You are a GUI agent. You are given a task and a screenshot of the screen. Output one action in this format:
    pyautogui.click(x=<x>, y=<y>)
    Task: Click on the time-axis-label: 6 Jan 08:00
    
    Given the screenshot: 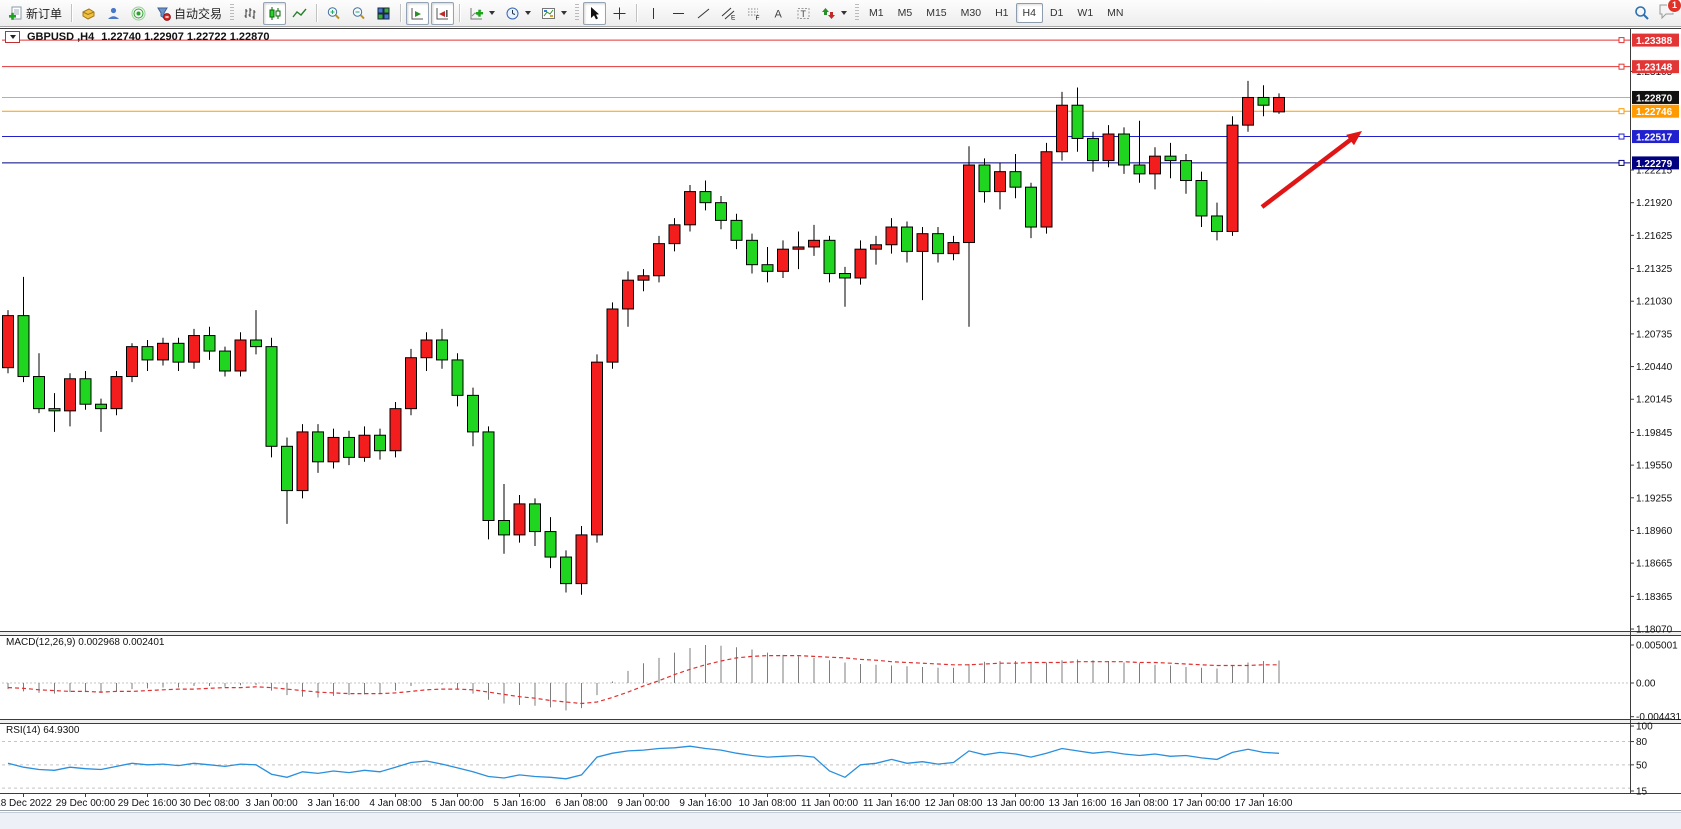 What is the action you would take?
    pyautogui.click(x=581, y=803)
    